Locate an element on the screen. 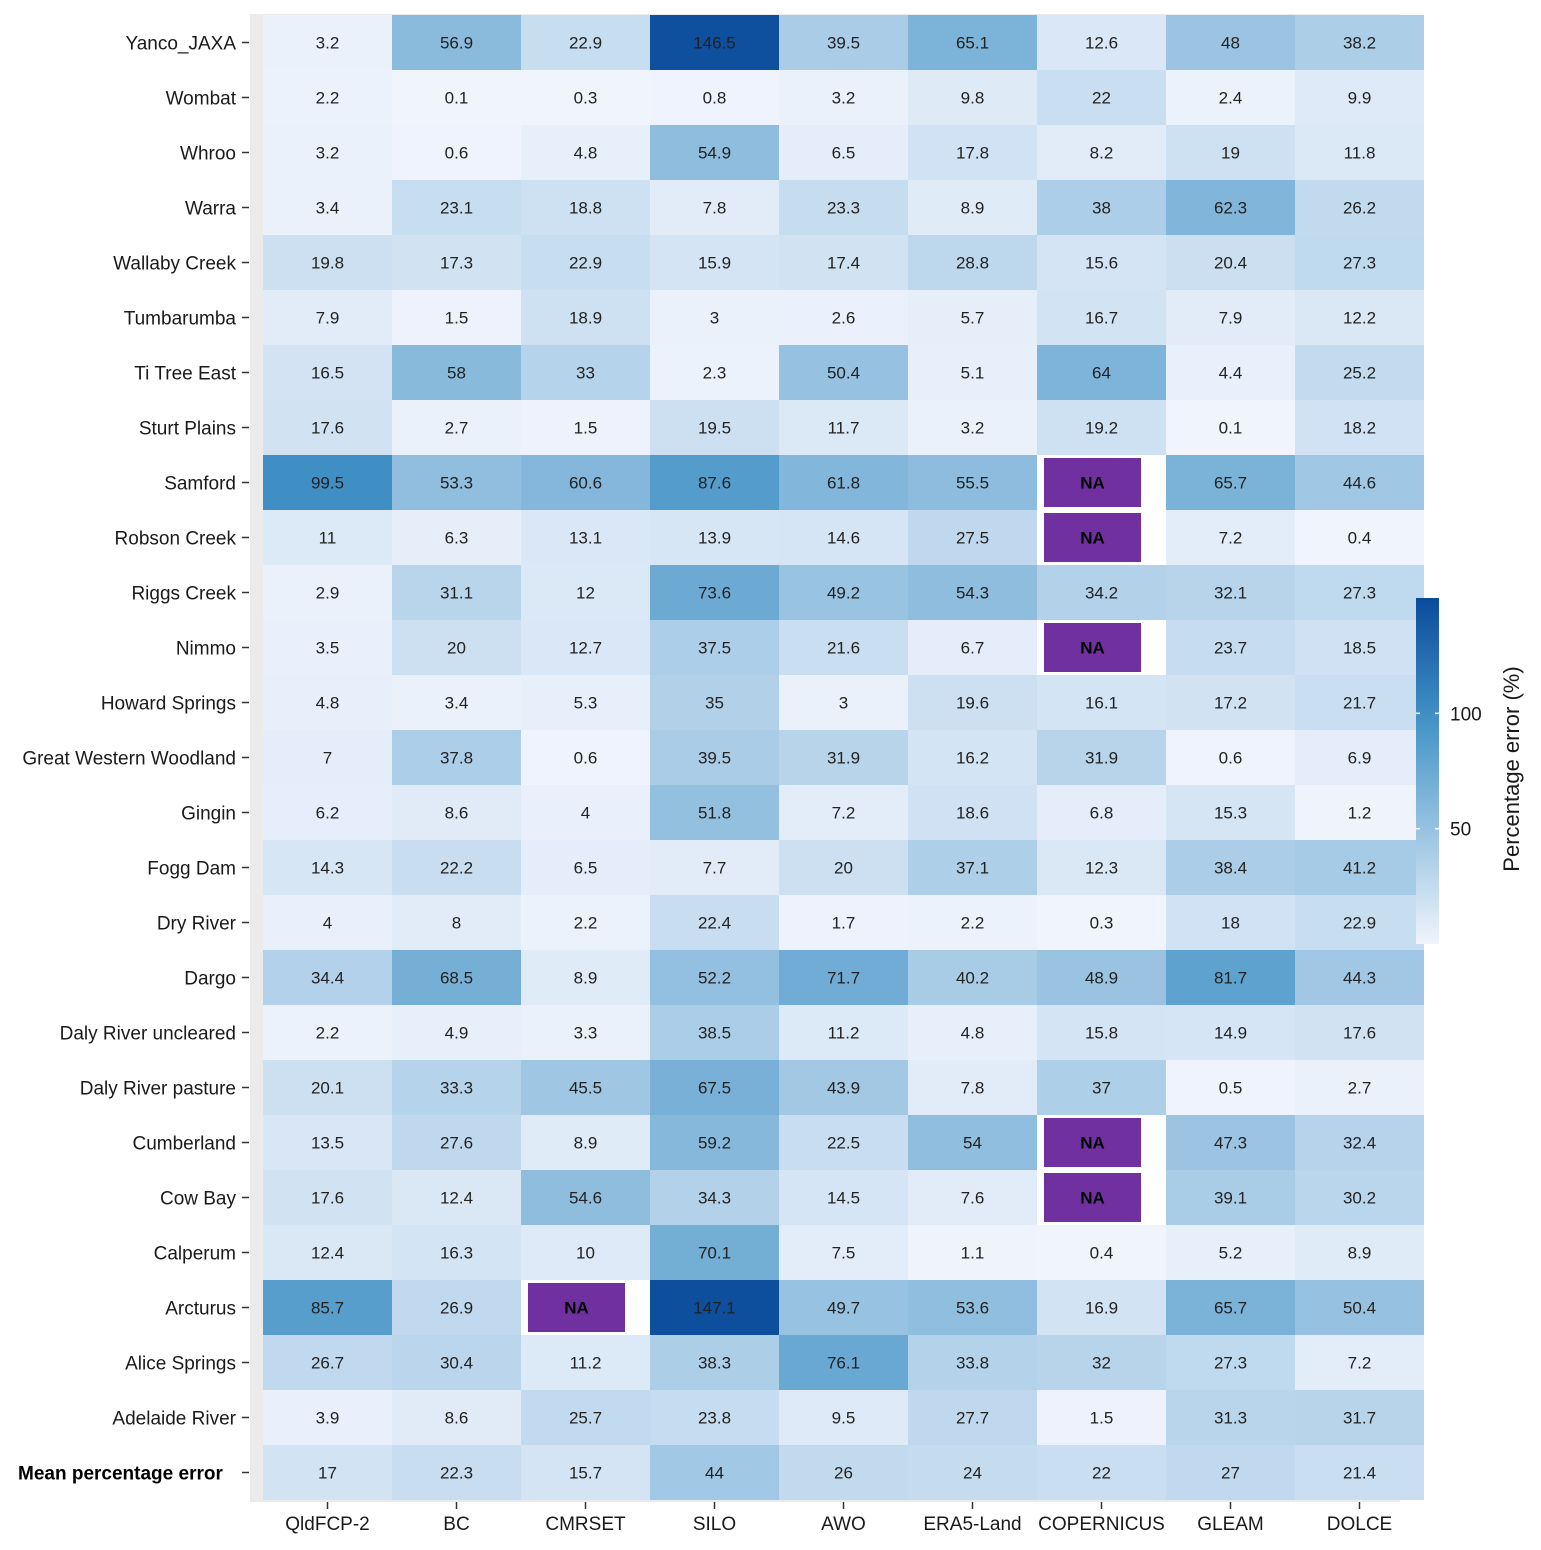 This screenshot has width=1541, height=1550. cell-value: 2.6 is located at coordinates (844, 318).